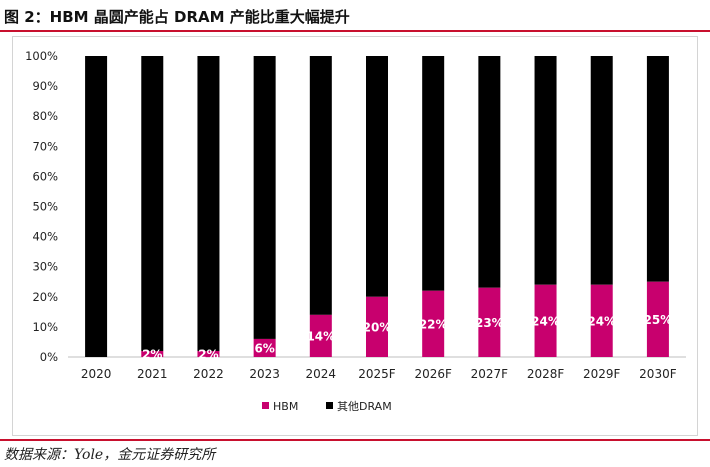  I want to click on data-label-hbm: 6%, so click(264, 348).